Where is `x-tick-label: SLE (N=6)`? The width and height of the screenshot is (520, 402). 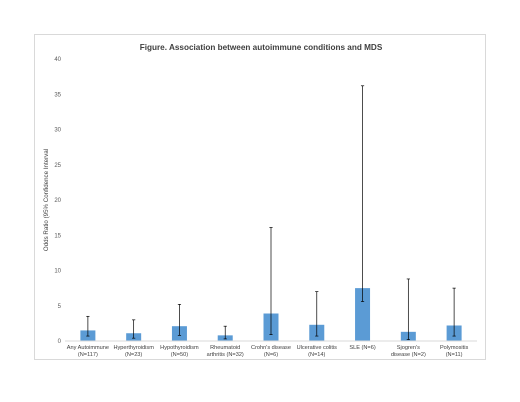
x-tick-label: SLE (N=6) is located at coordinates (362, 348).